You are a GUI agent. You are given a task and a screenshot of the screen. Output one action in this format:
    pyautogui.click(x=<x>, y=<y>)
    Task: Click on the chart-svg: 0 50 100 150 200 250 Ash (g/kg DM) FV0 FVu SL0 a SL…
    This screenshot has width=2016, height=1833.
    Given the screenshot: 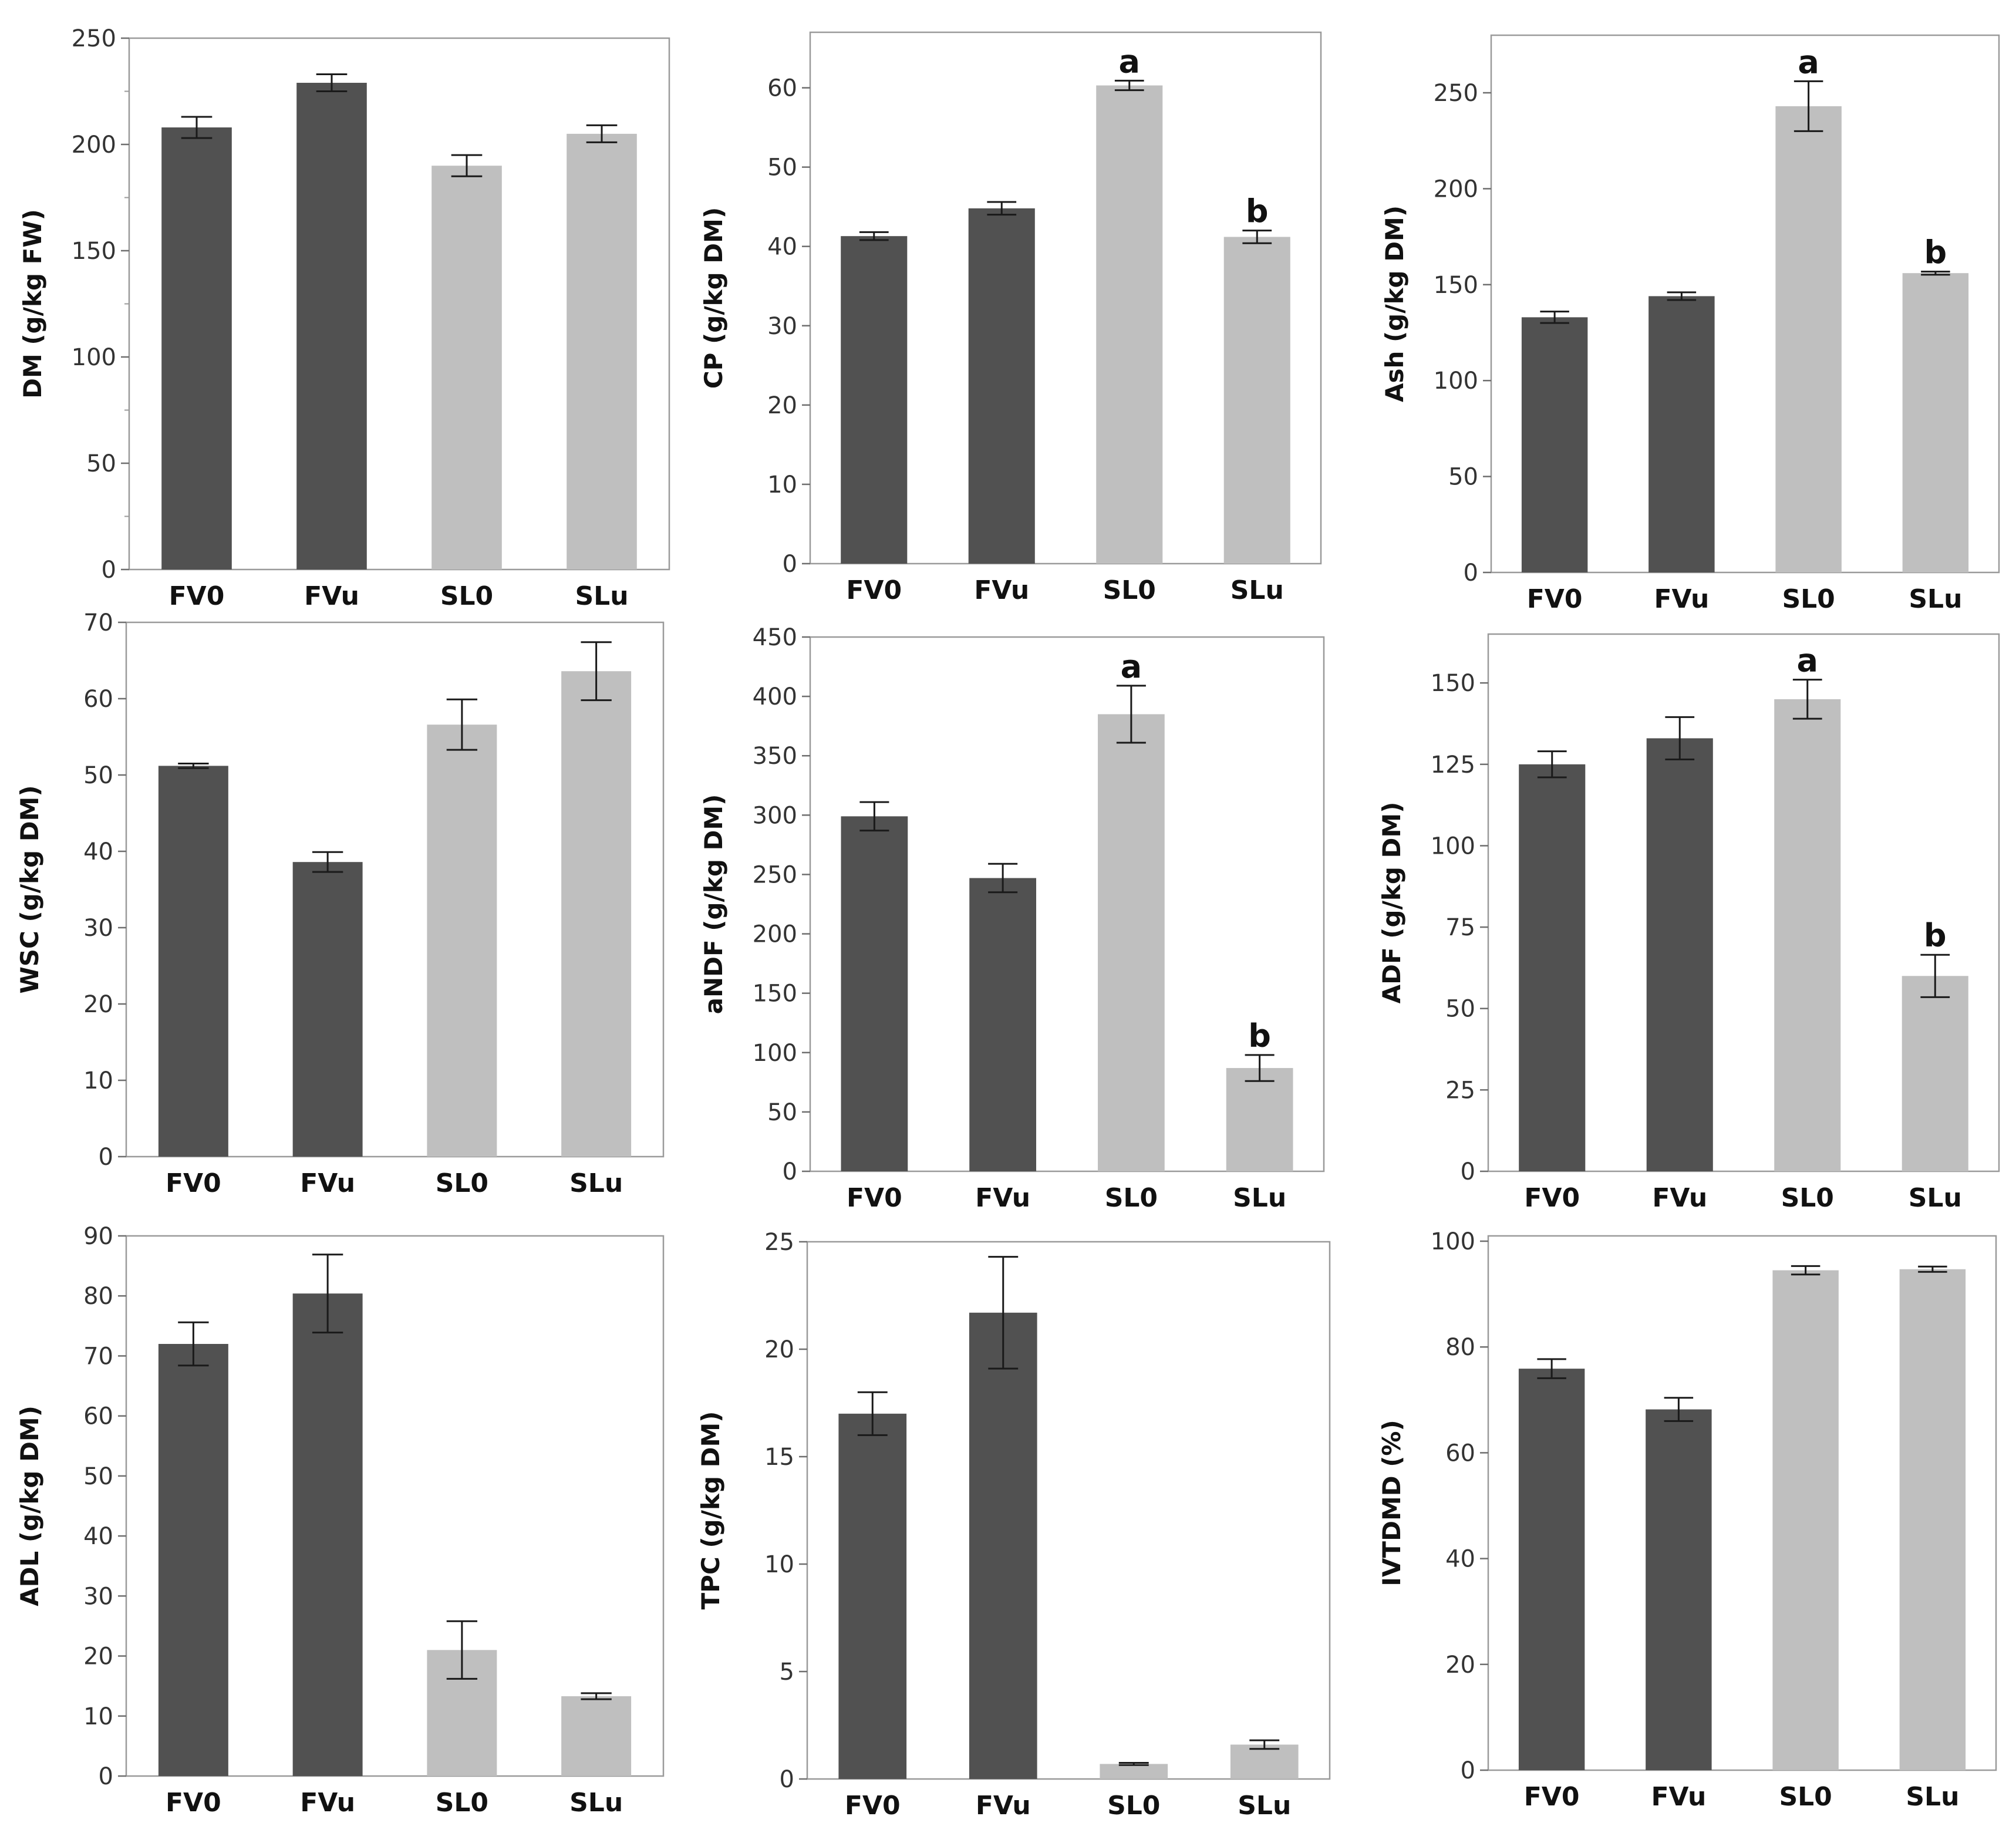 What is the action you would take?
    pyautogui.click(x=1690, y=324)
    